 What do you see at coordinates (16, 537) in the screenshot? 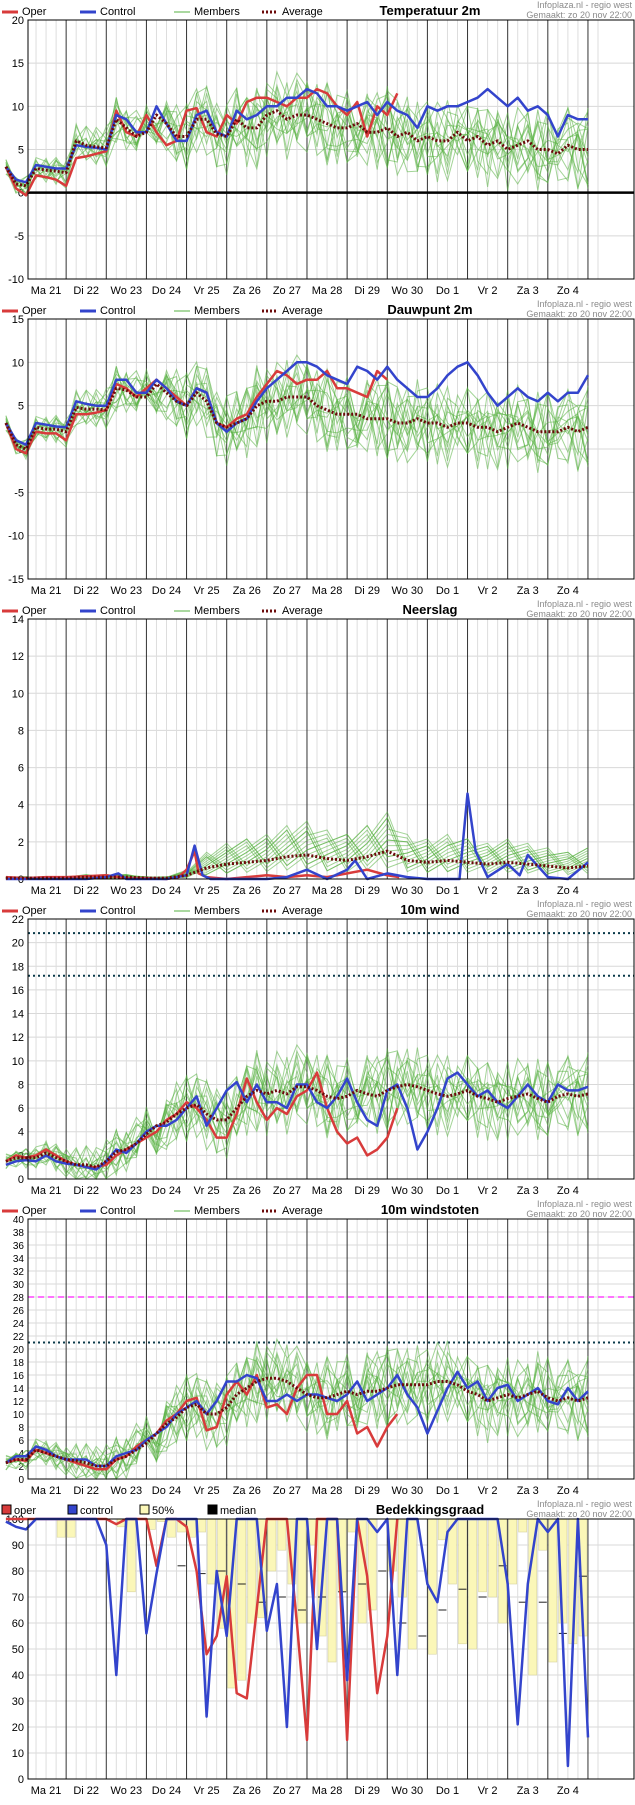
I see `y-tick-label: -10` at bounding box center [16, 537].